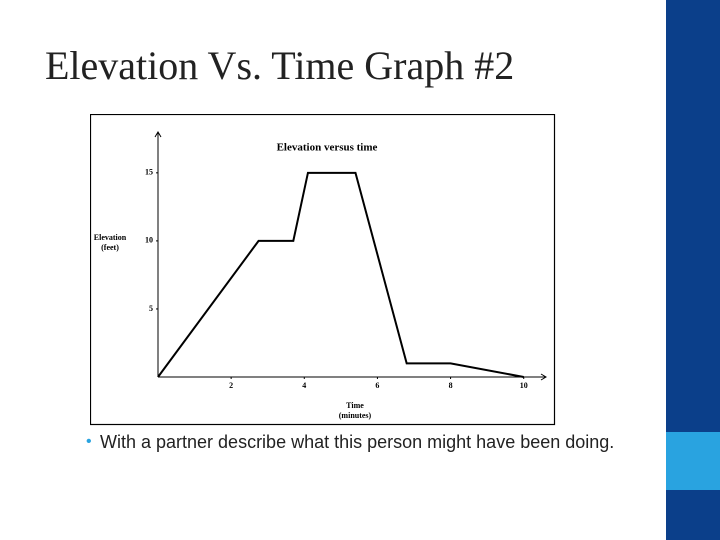  What do you see at coordinates (149, 172) in the screenshot?
I see `y-tick-label: 15` at bounding box center [149, 172].